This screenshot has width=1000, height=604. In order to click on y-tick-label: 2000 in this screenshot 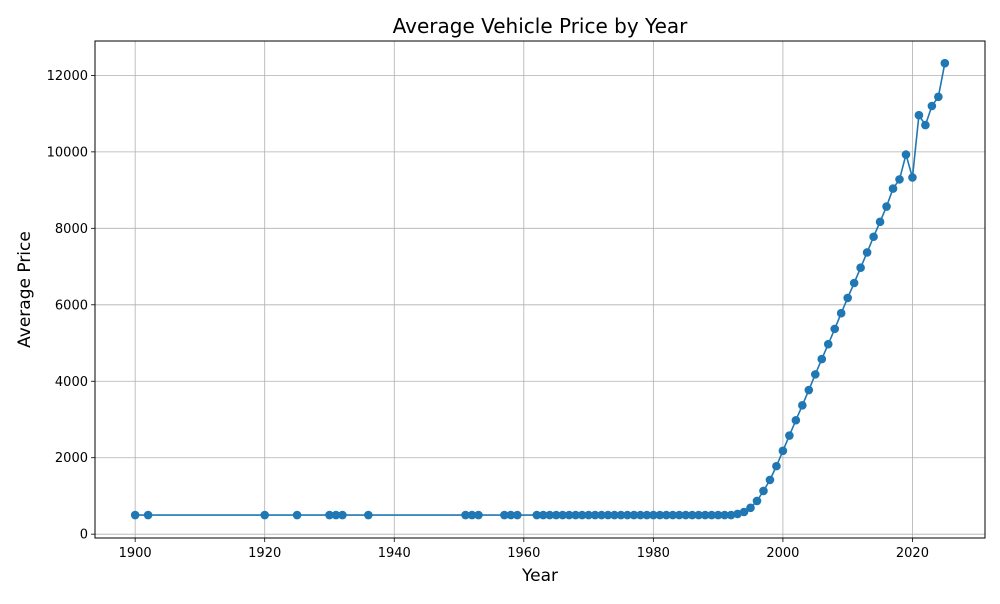, I will do `click(71, 458)`.